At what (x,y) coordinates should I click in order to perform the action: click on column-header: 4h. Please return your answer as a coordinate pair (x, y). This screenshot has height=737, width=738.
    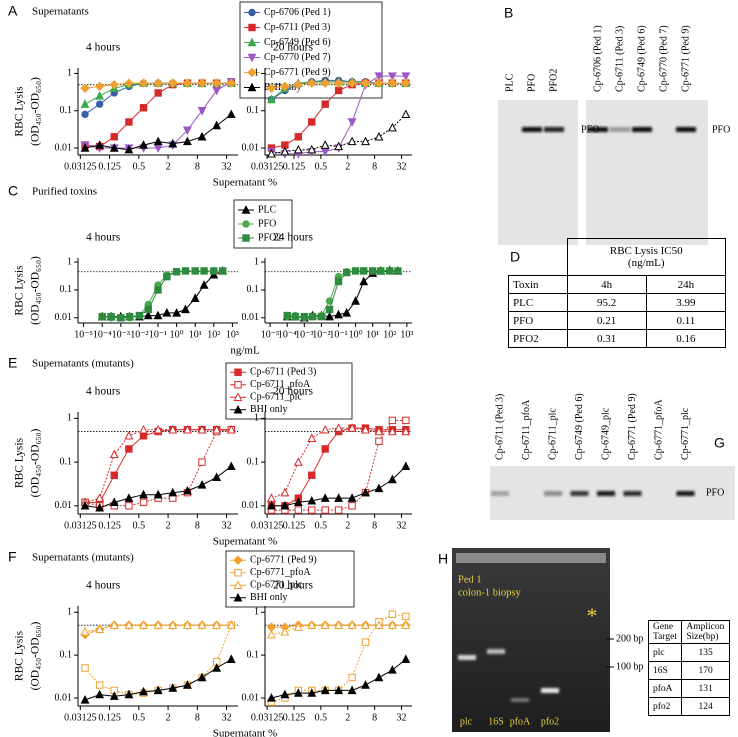
    Looking at the image, I should click on (606, 284).